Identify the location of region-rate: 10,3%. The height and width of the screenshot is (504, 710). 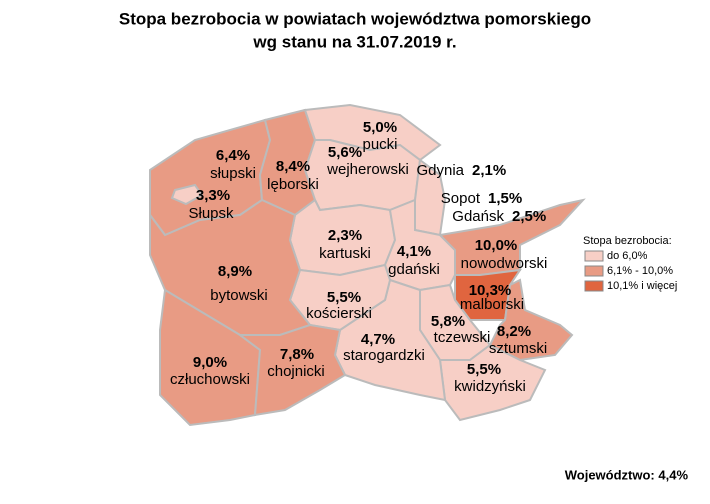
(490, 290).